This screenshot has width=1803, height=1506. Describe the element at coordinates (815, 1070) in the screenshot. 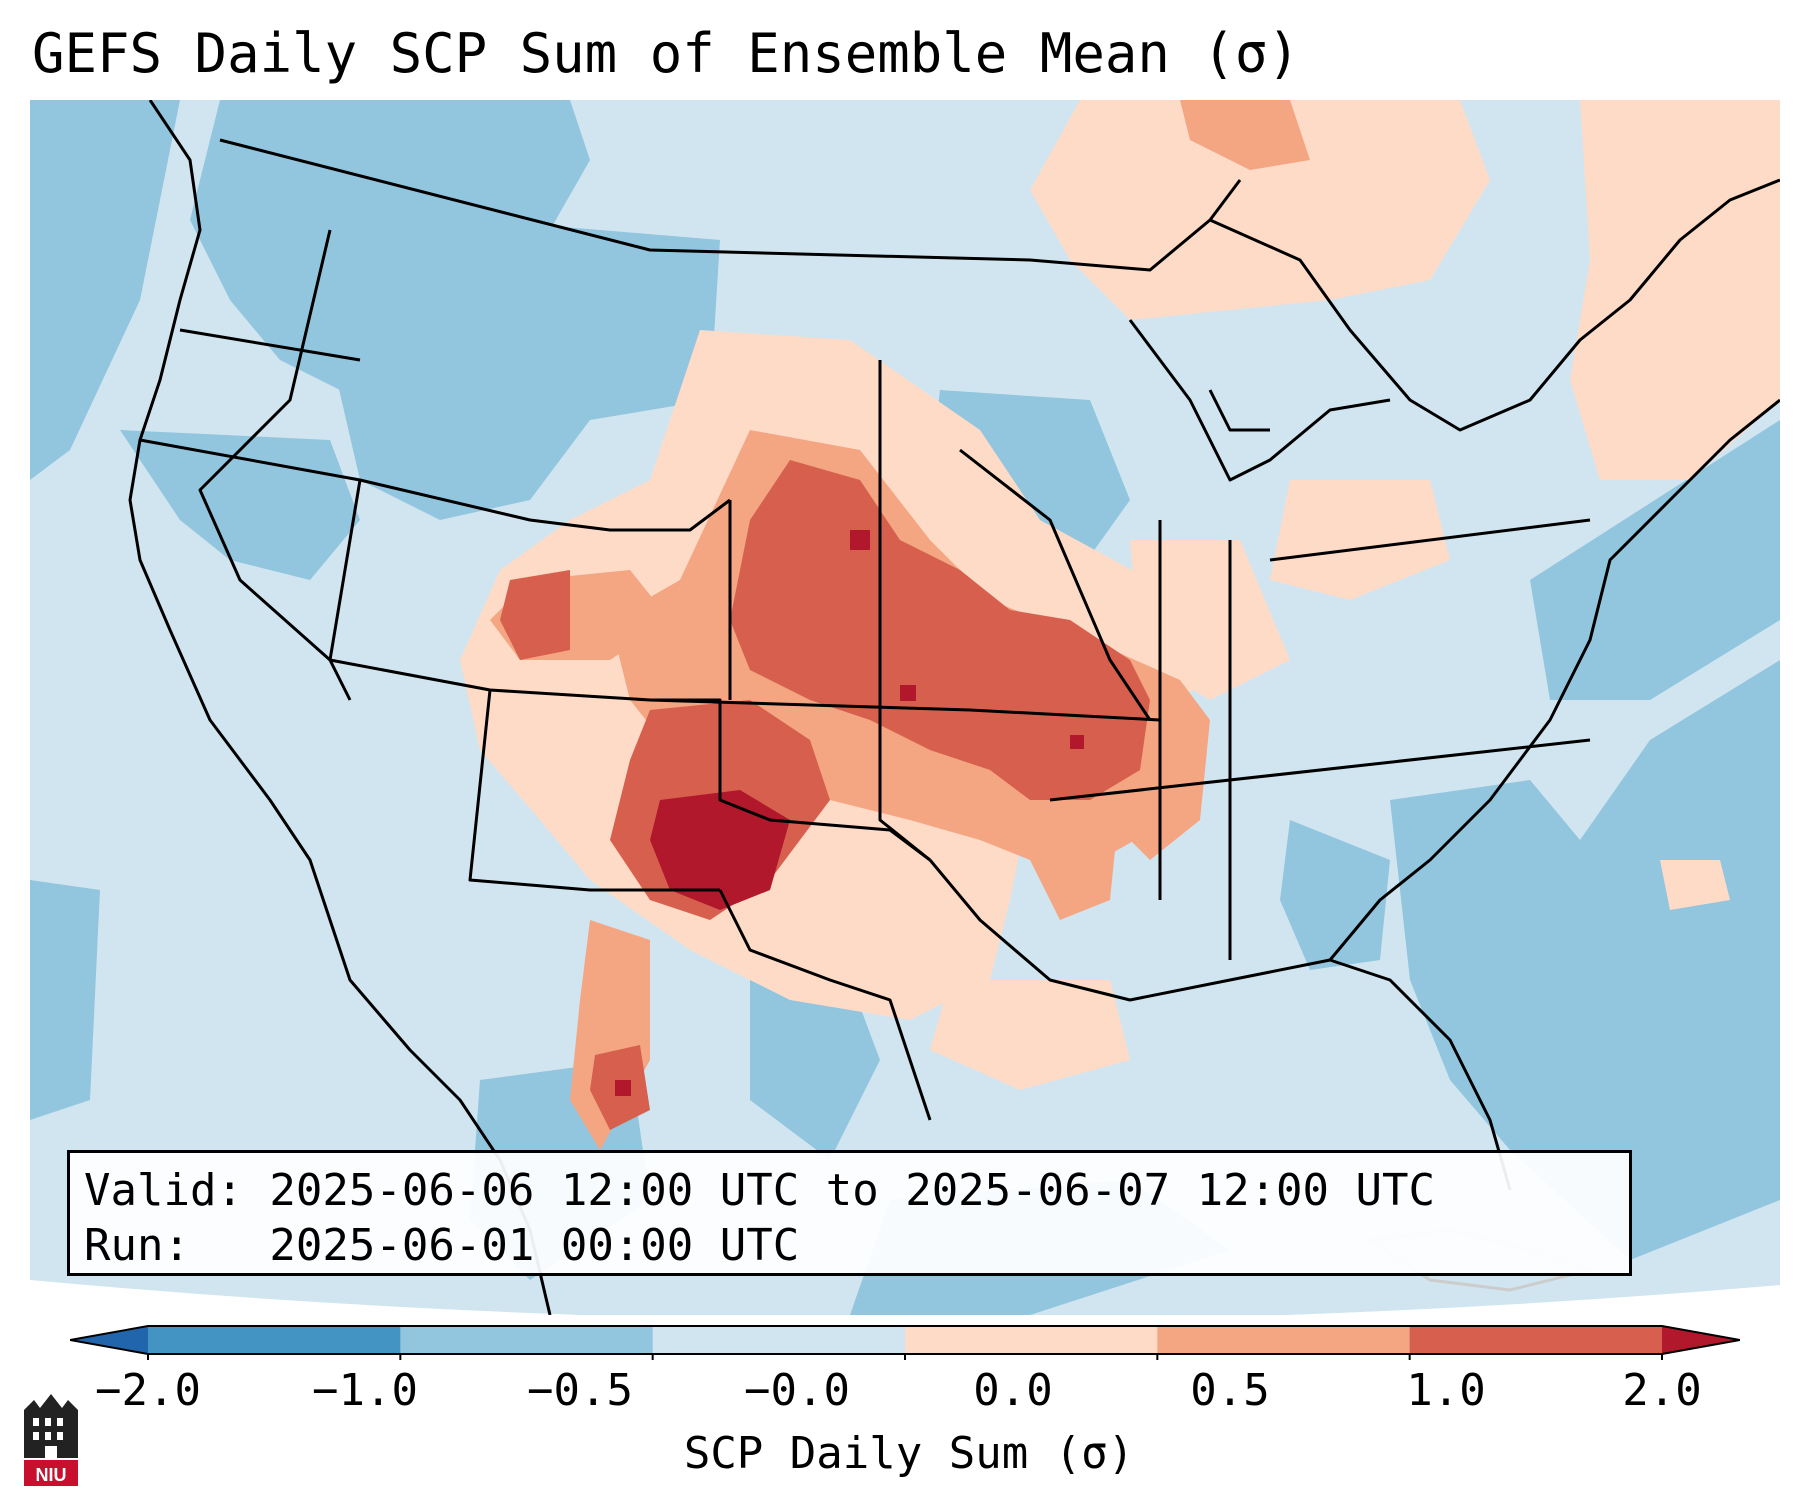

I see `region-south-texas` at that location.